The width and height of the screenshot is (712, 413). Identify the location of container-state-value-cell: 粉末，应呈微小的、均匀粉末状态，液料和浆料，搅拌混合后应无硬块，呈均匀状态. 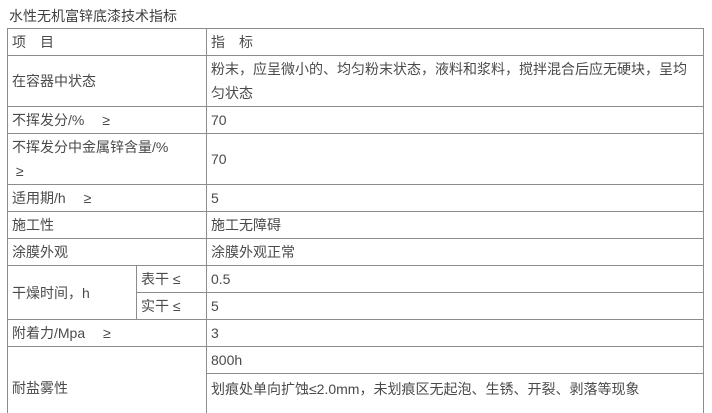
(455, 81).